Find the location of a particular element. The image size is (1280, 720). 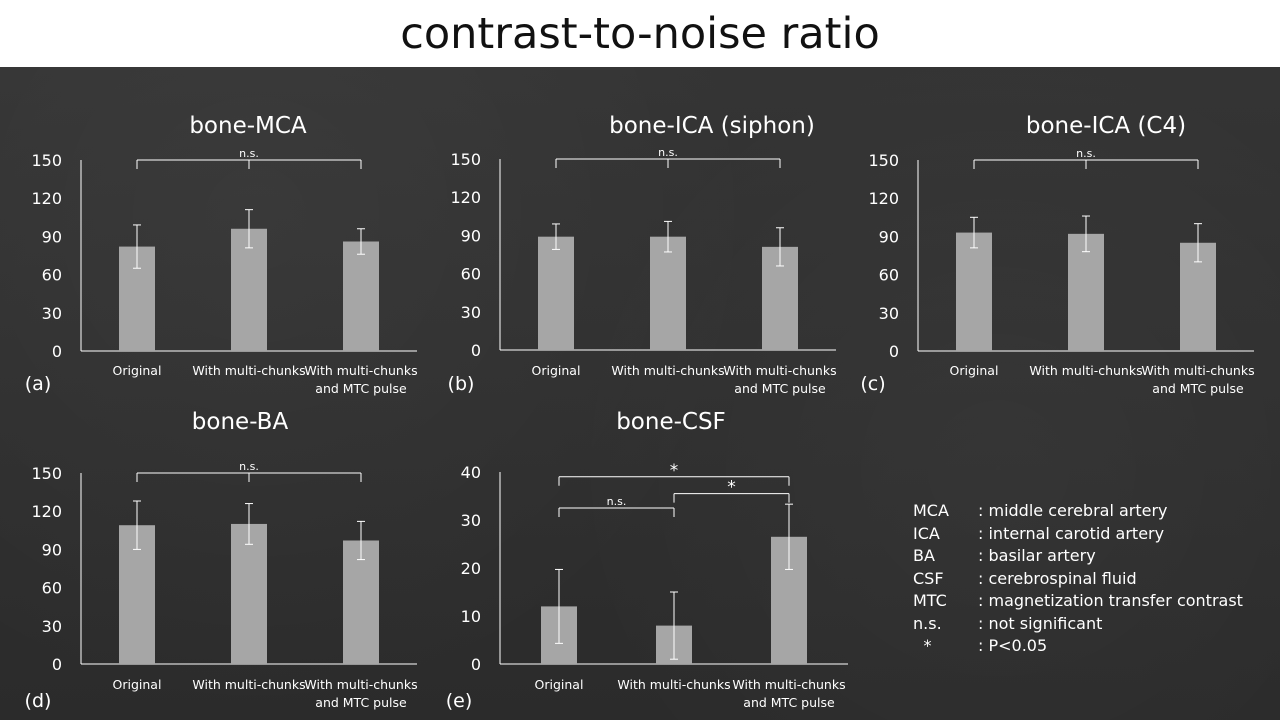

y-tick-label: 20 is located at coordinates (471, 568).